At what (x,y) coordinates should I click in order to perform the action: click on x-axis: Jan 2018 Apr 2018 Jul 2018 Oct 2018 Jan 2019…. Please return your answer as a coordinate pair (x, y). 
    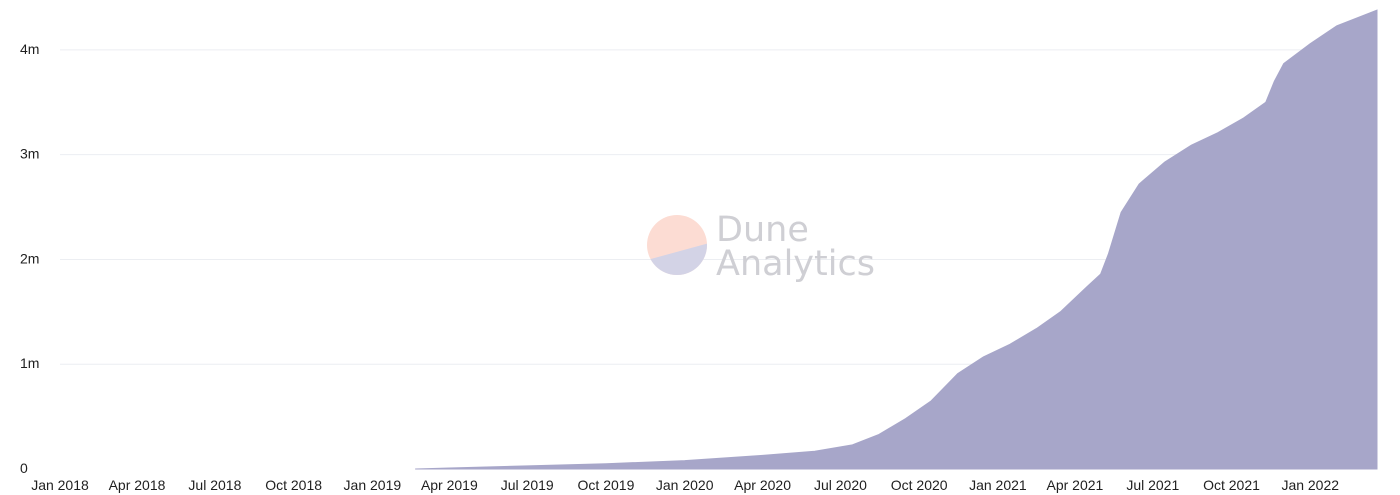
    Looking at the image, I should click on (685, 485).